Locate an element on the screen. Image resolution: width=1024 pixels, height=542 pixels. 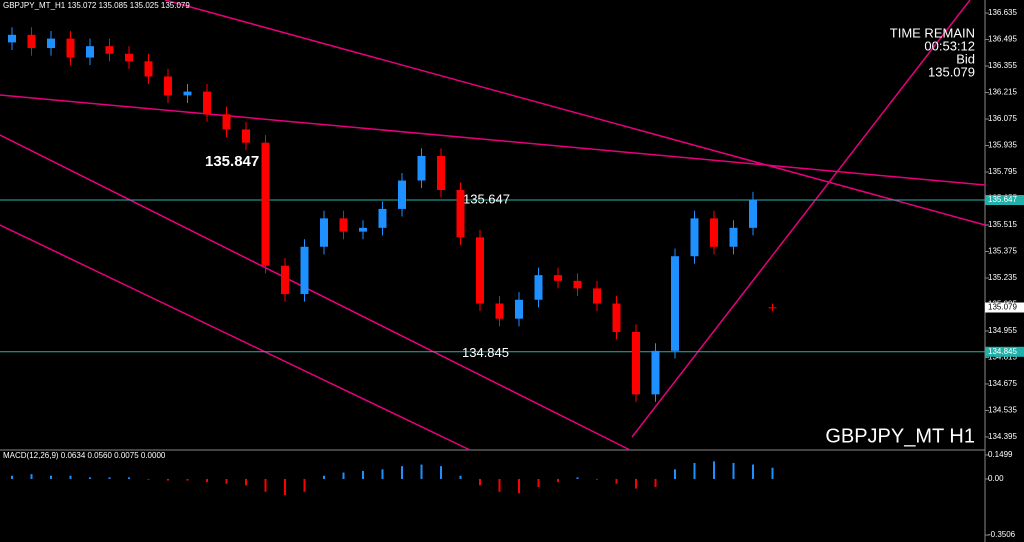
macd-tick-label: -0.3506 is located at coordinates (1002, 534).